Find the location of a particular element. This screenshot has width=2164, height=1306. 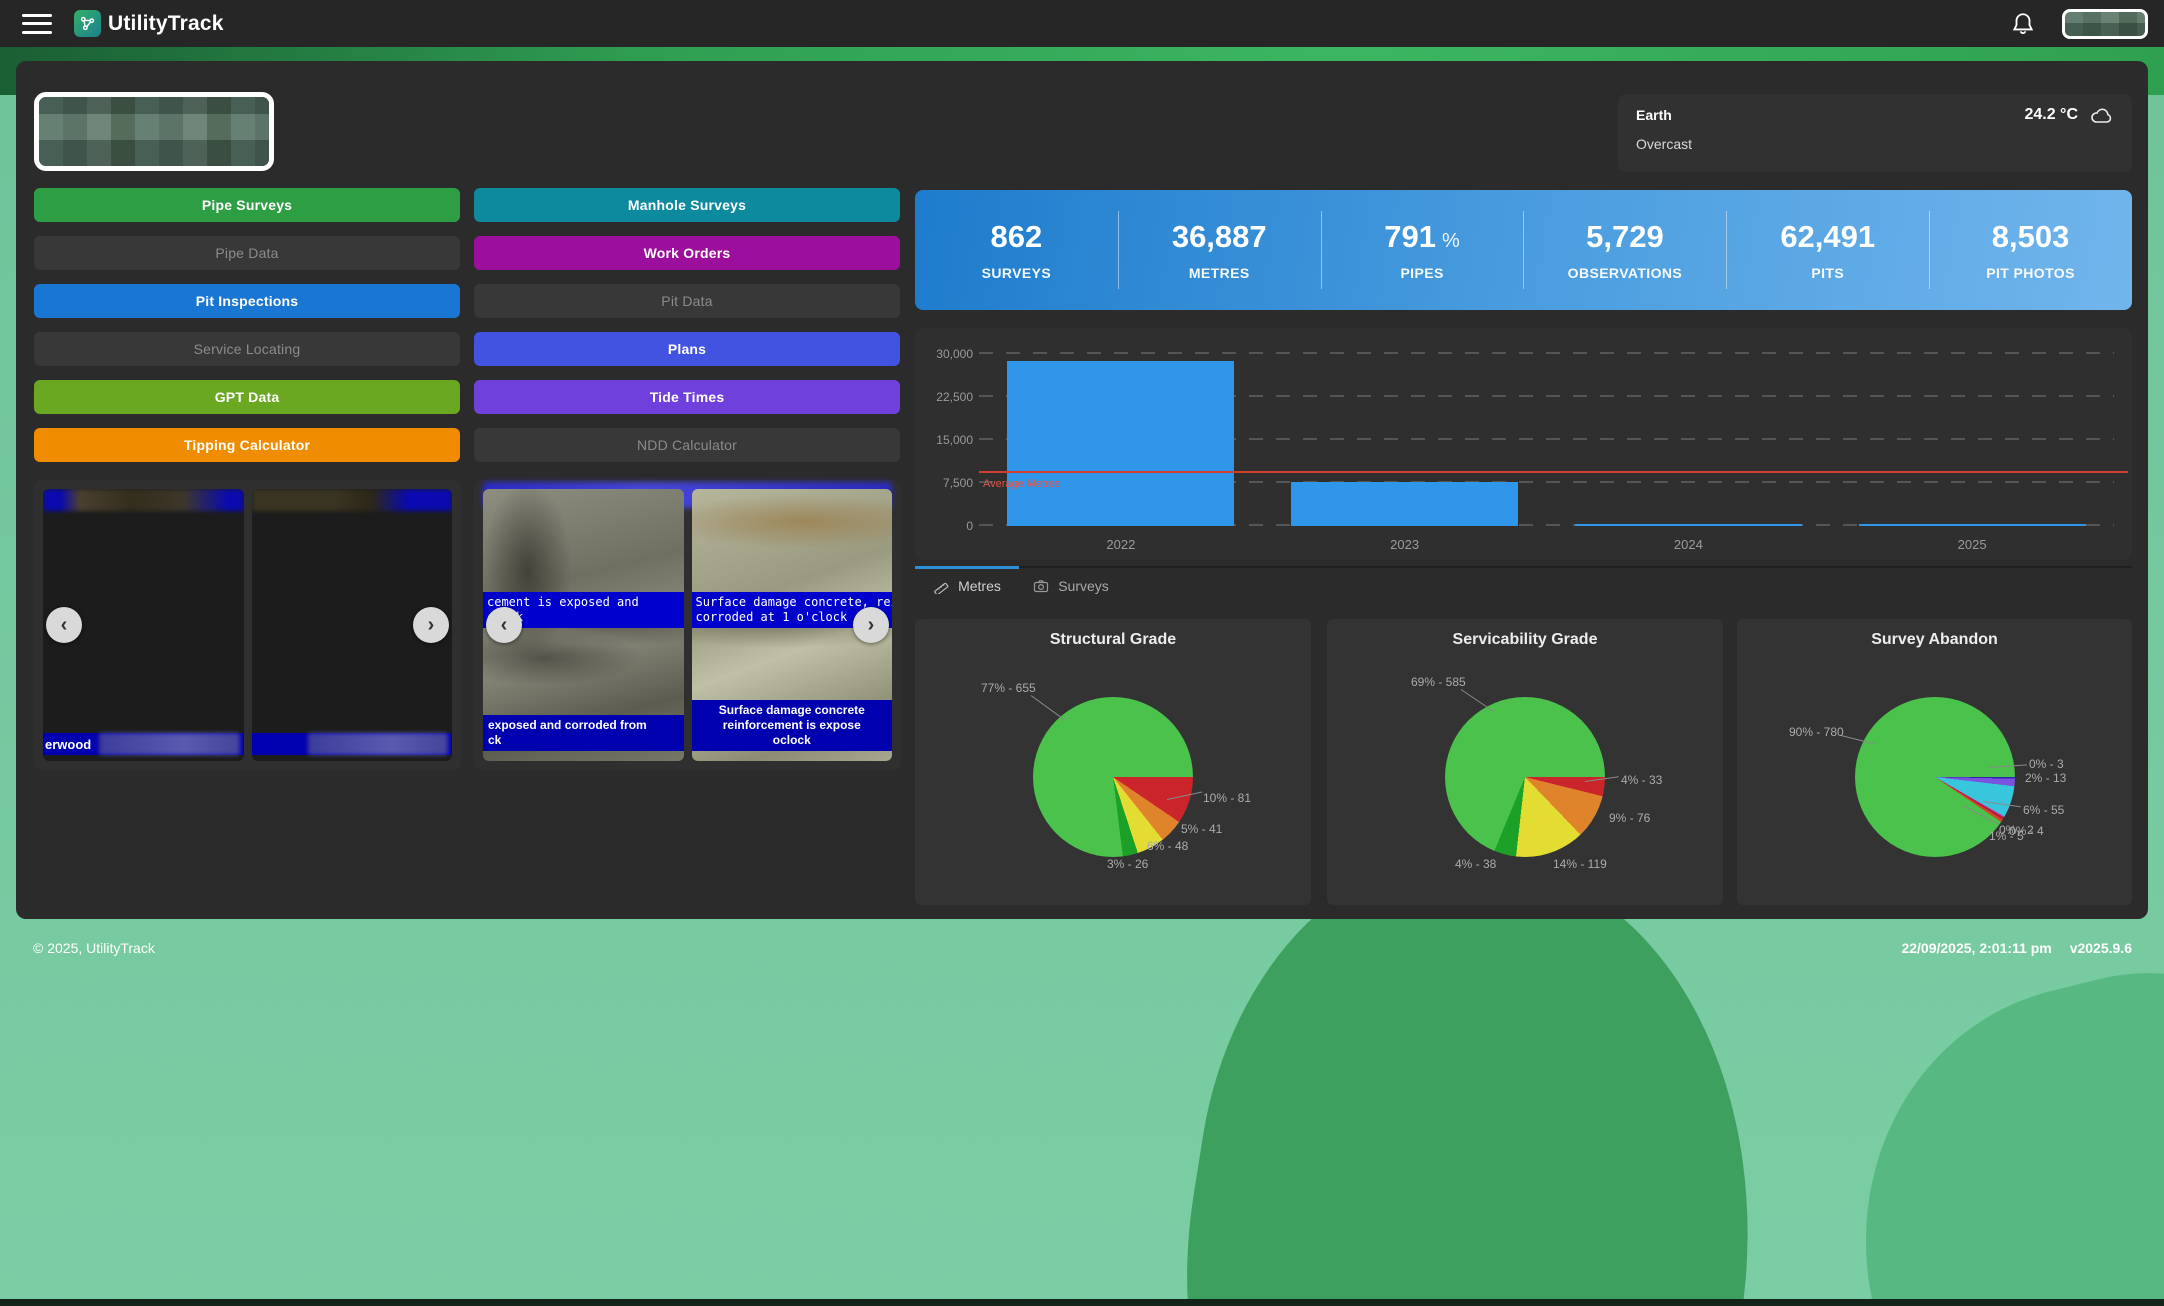

stat-pit-photos: 8,503 PIT PHOTOS is located at coordinates (2030, 250).